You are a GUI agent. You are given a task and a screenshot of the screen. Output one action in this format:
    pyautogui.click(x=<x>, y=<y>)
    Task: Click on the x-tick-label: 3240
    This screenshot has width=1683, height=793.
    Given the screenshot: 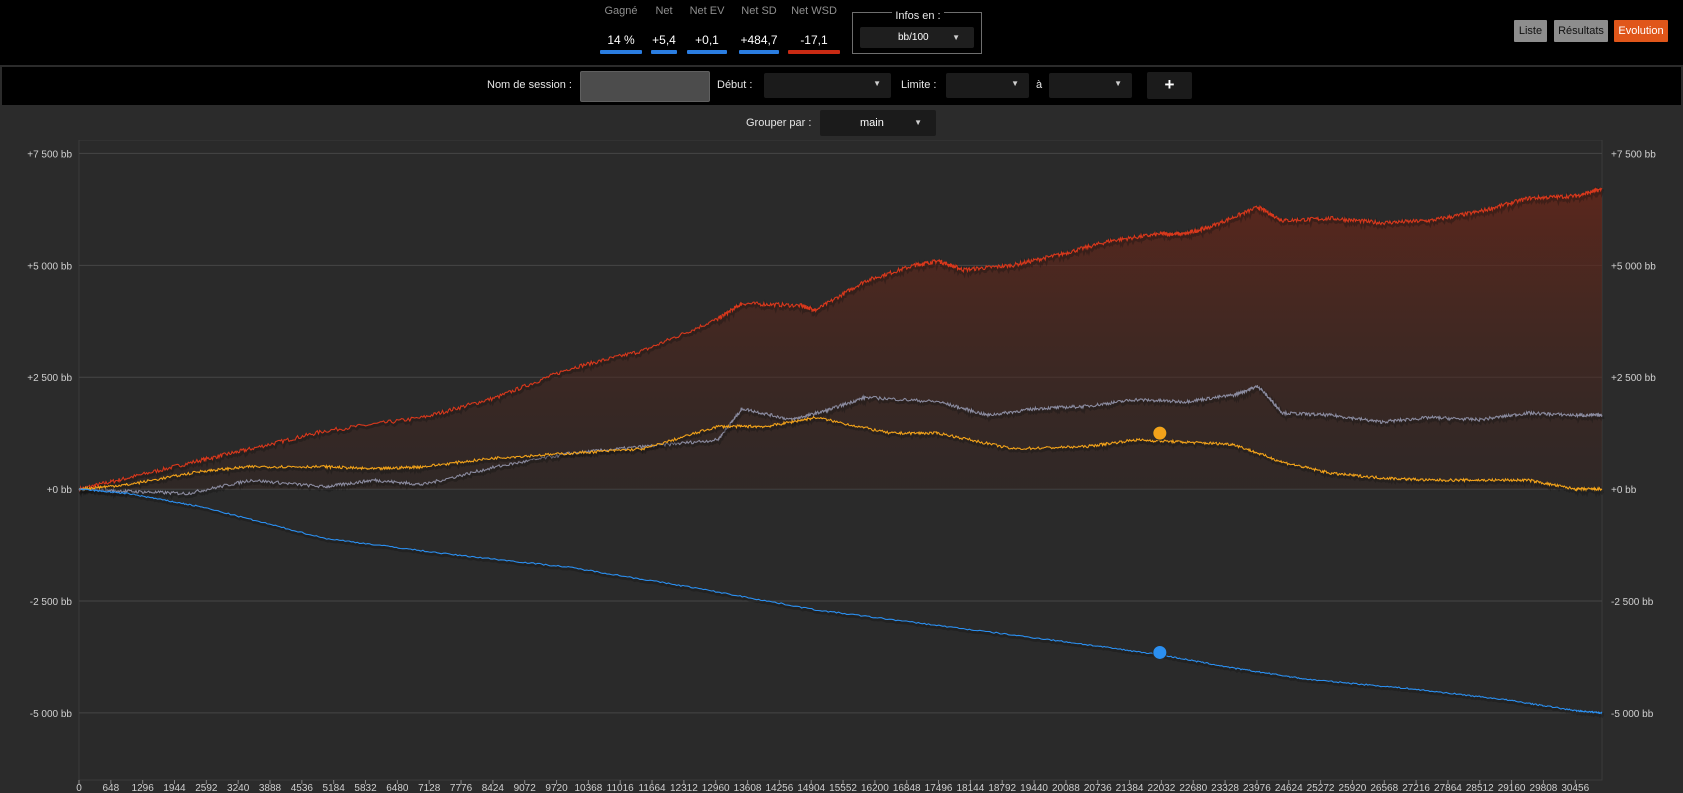 What is the action you would take?
    pyautogui.click(x=238, y=788)
    